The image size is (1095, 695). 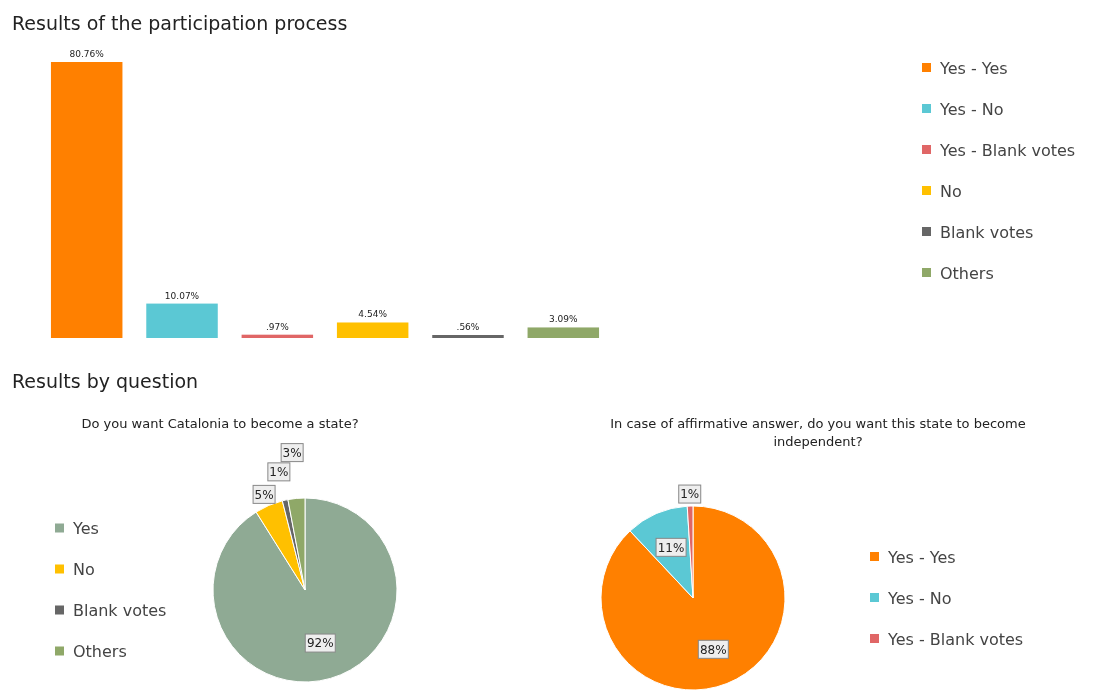 I want to click on data-label: 5%, so click(x=264, y=494).